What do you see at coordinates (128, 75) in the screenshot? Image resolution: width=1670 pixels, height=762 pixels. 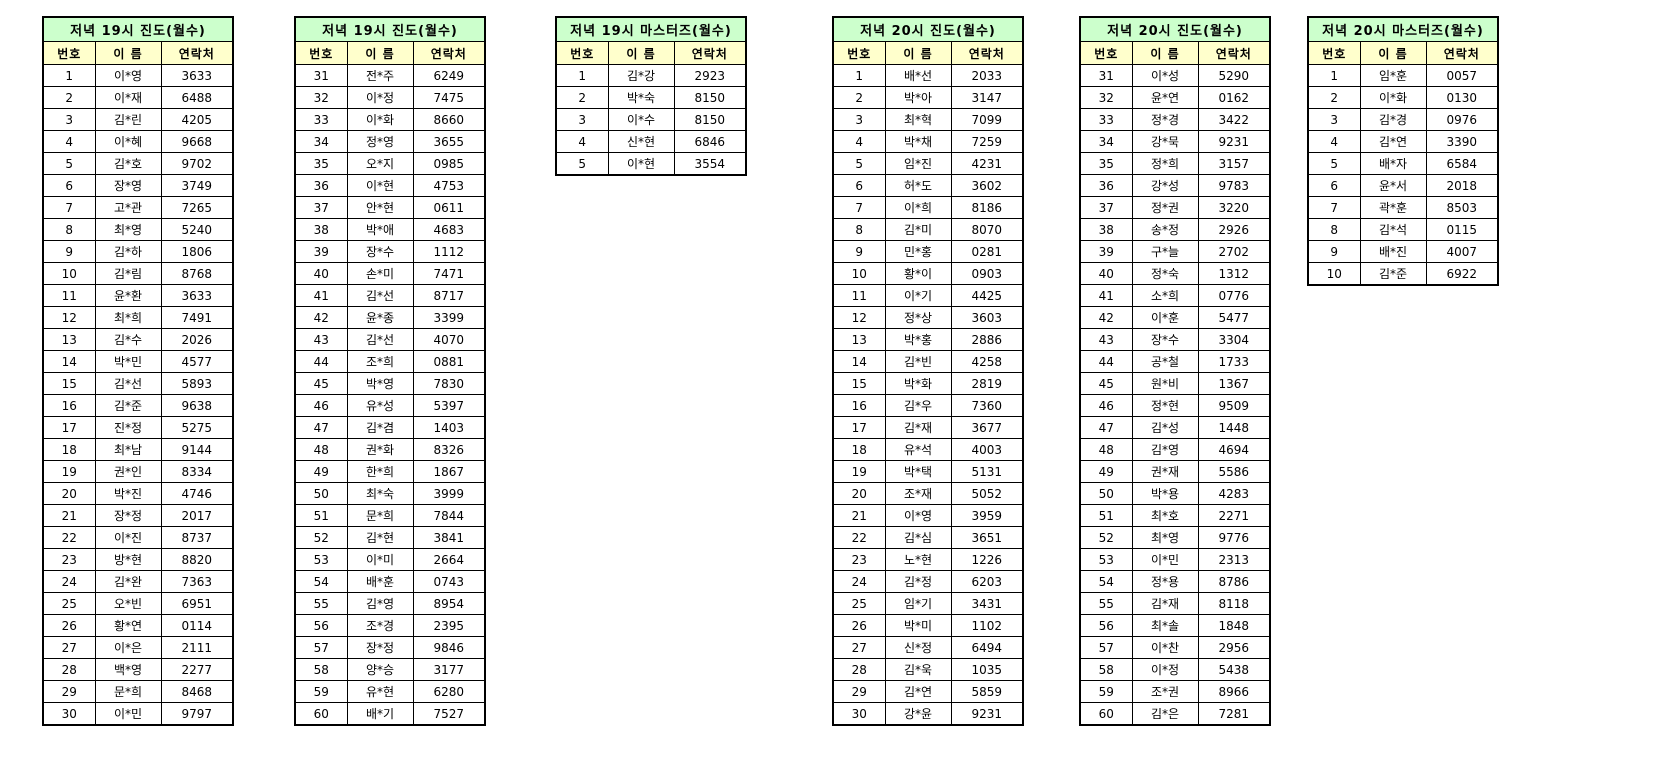 I see `cell-name: 이*영` at bounding box center [128, 75].